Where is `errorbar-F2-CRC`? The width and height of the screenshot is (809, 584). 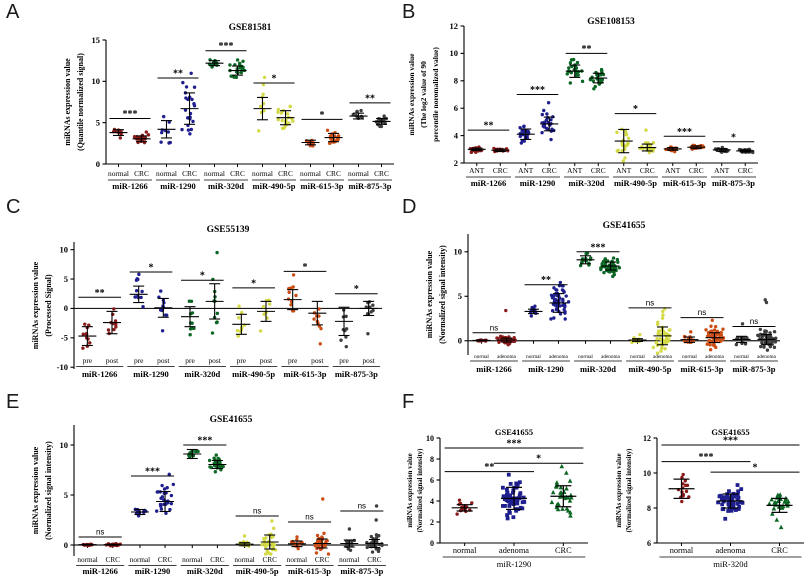
errorbar-F2-CRC is located at coordinates (779, 505).